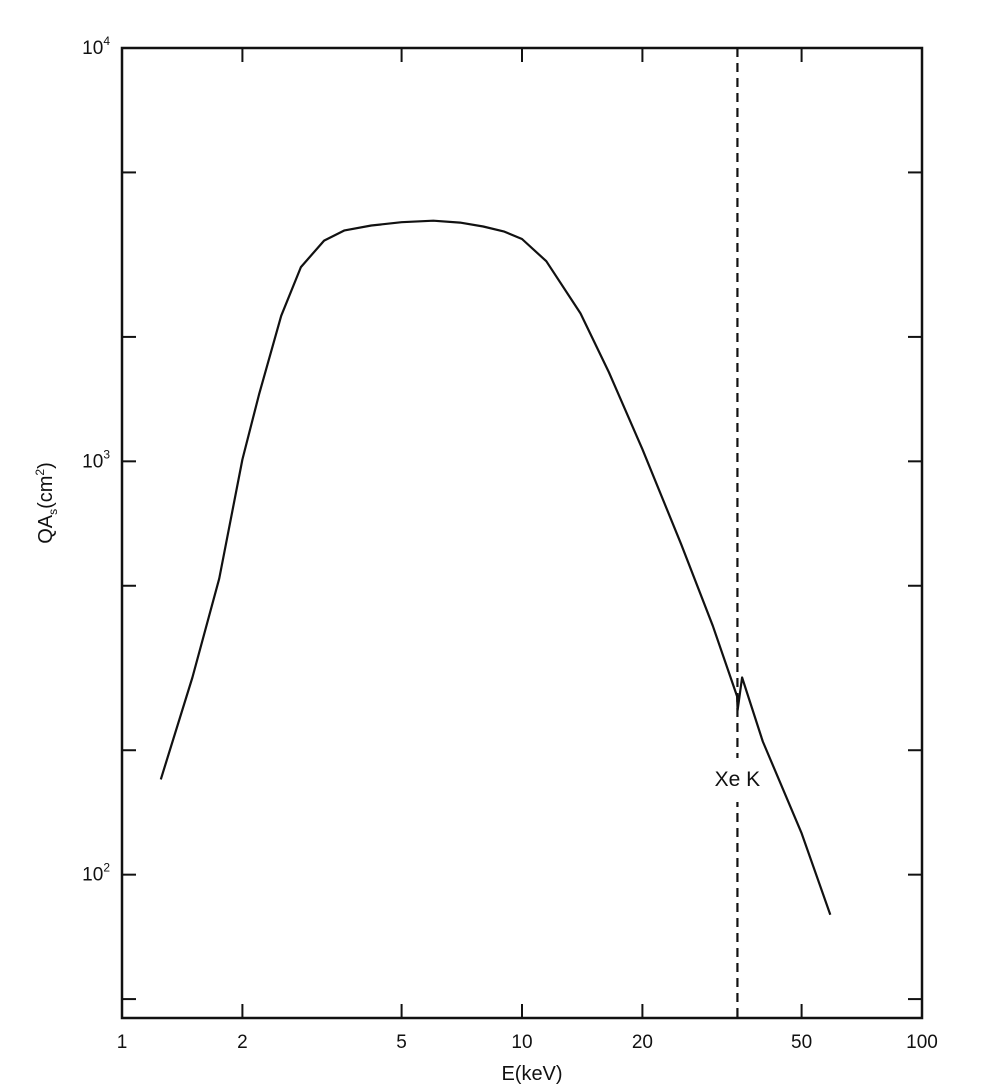  I want to click on xe-k-label-gap, so click(737, 780).